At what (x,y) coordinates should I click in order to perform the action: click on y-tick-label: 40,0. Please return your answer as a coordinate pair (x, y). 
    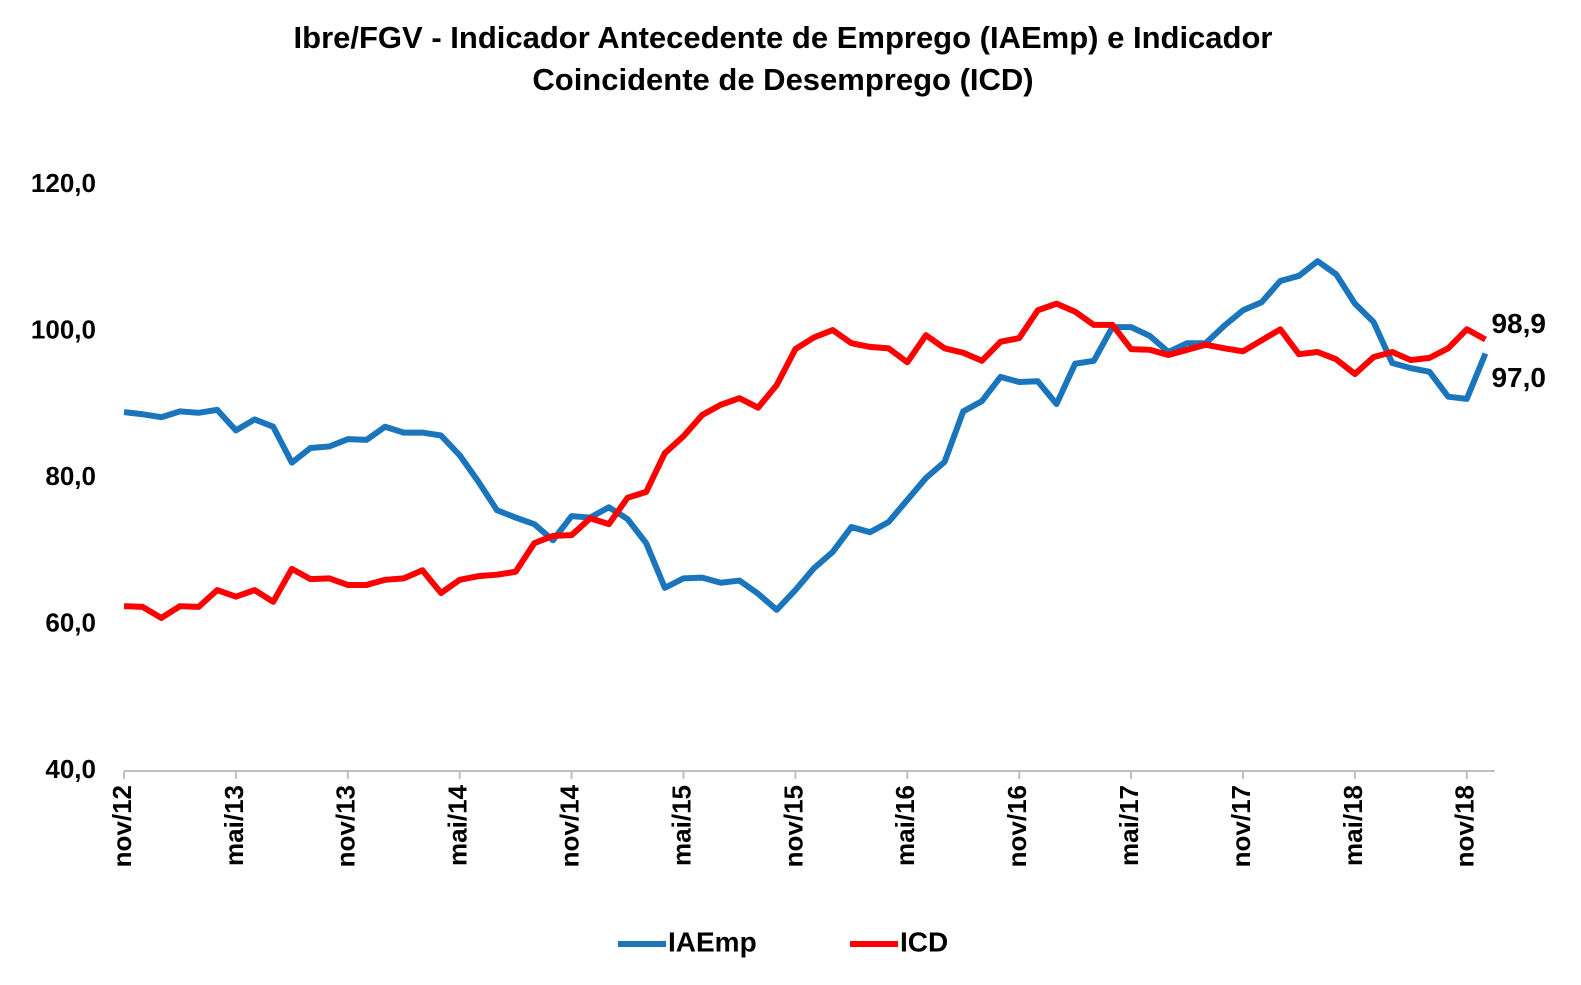
    Looking at the image, I should click on (70, 769).